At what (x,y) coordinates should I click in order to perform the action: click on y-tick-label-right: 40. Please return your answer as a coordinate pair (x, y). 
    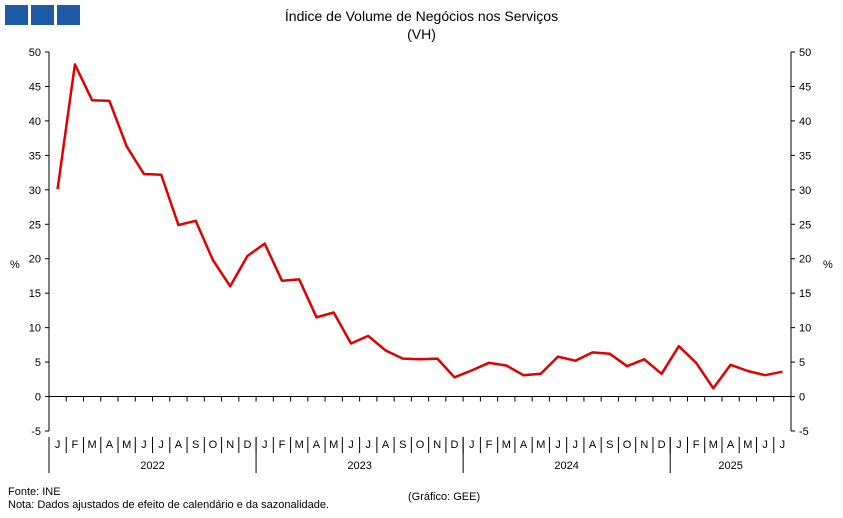
    Looking at the image, I should click on (805, 122).